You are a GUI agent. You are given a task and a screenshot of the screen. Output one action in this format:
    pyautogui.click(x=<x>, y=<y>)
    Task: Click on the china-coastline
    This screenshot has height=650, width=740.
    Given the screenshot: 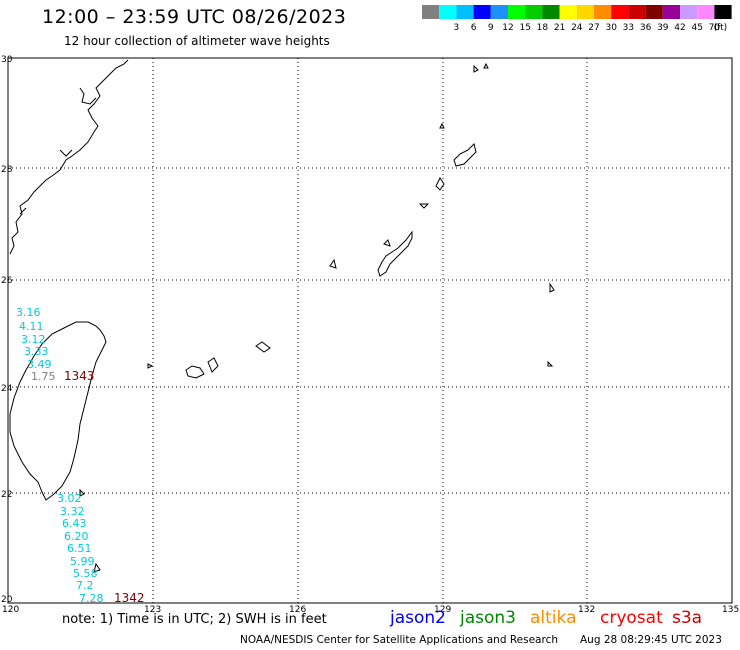 What is the action you would take?
    pyautogui.click(x=69, y=157)
    